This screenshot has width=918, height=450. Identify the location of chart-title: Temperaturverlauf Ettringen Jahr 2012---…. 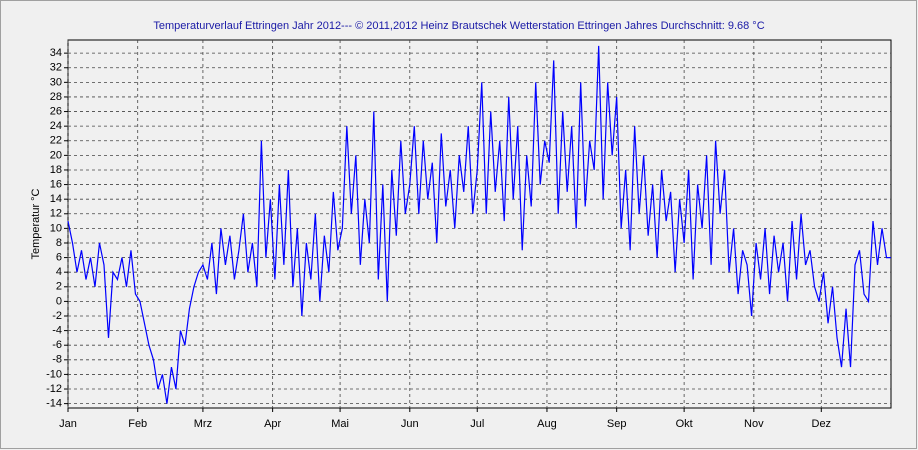
(458, 26).